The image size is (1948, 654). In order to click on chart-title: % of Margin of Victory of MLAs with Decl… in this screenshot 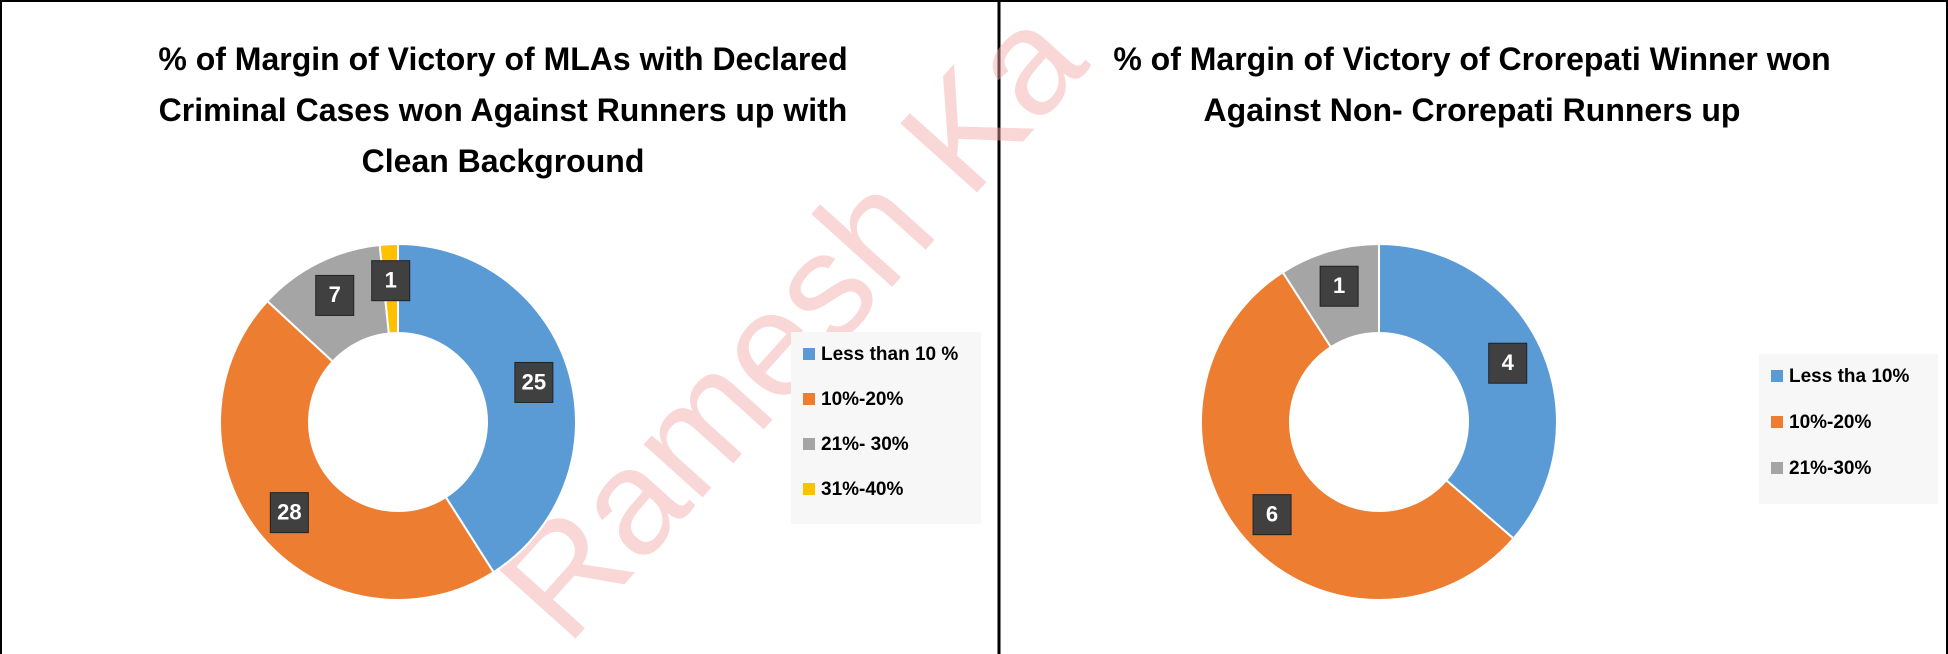, I will do `click(503, 110)`.